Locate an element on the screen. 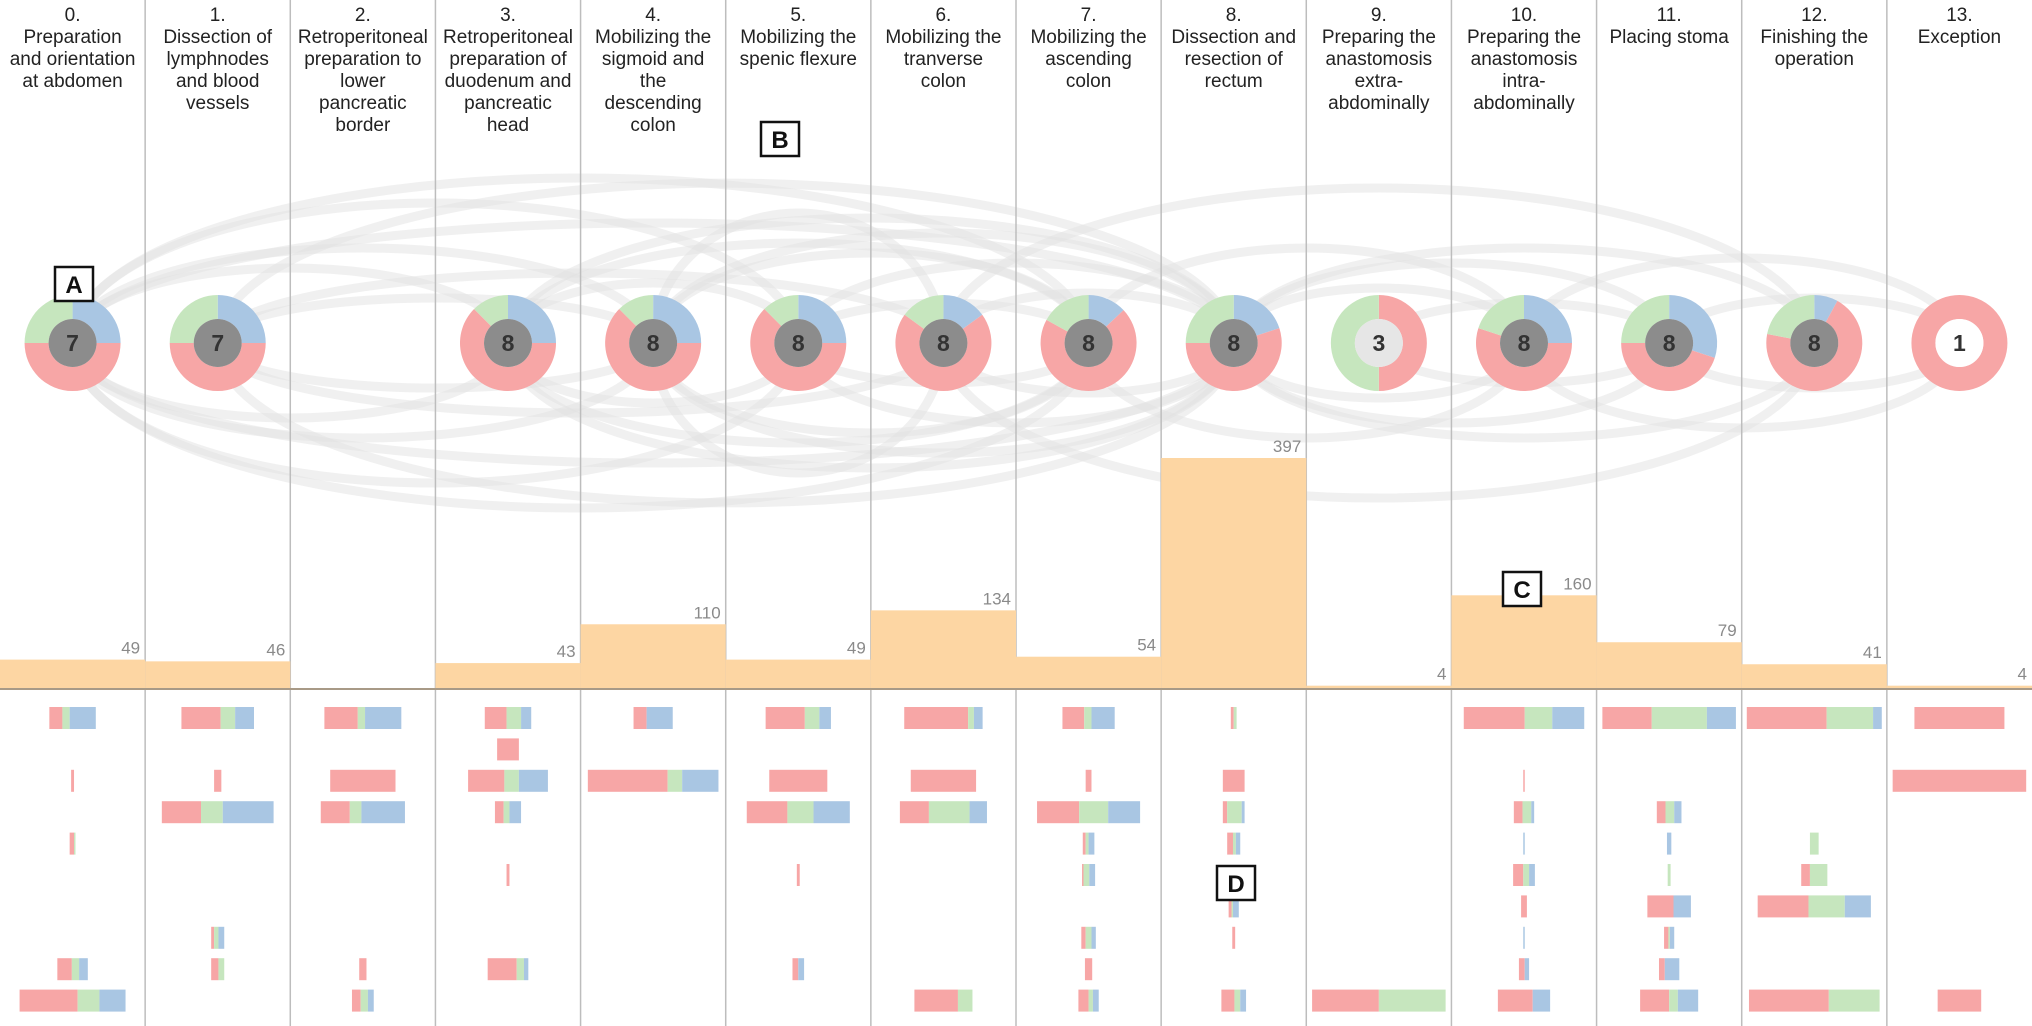  duration-label-0: 49 is located at coordinates (130, 648).